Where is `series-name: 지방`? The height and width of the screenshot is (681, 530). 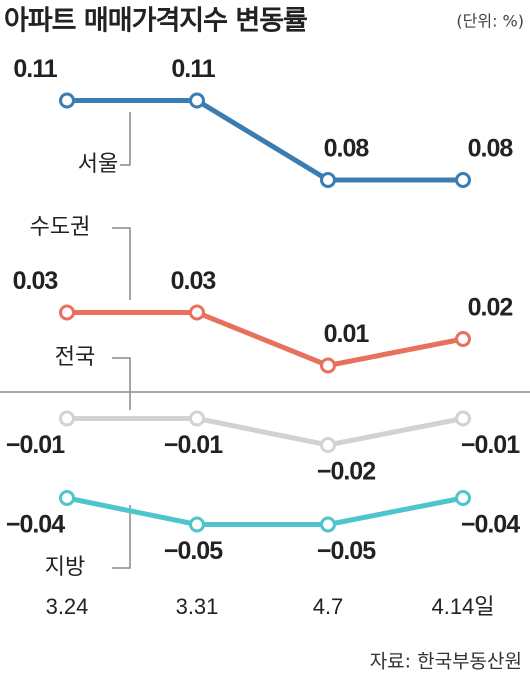 series-name: 지방 is located at coordinates (65, 567).